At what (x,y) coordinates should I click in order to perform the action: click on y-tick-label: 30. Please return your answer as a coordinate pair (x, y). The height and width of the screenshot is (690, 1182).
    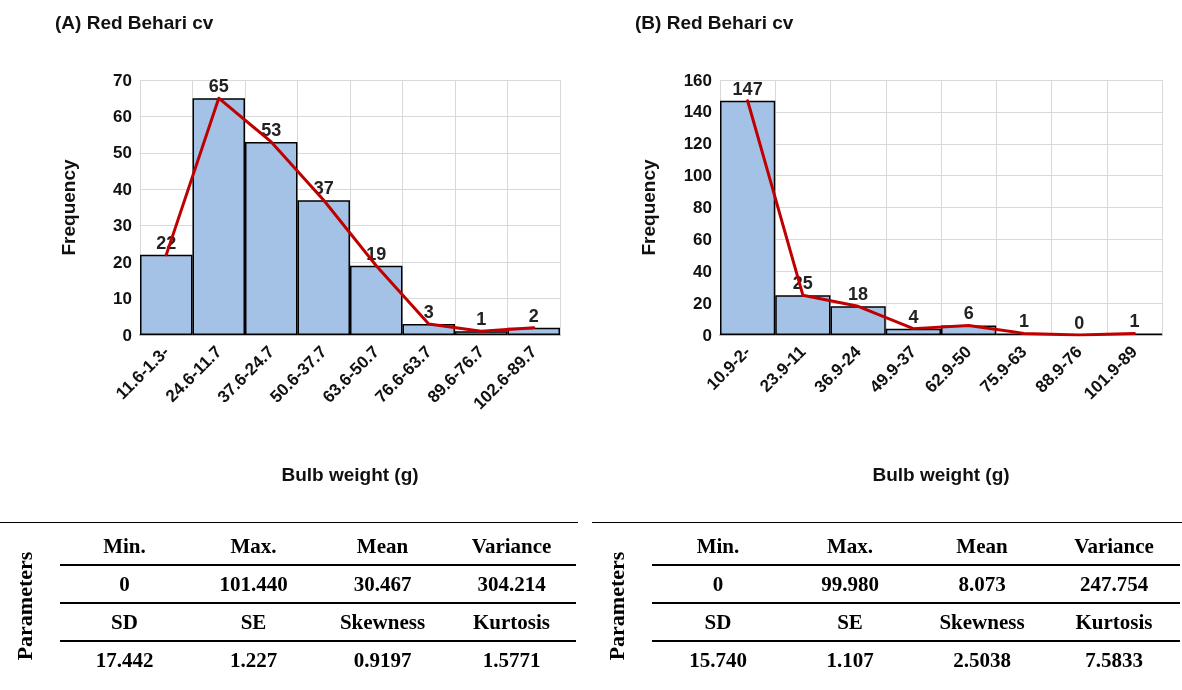
    Looking at the image, I should click on (122, 226).